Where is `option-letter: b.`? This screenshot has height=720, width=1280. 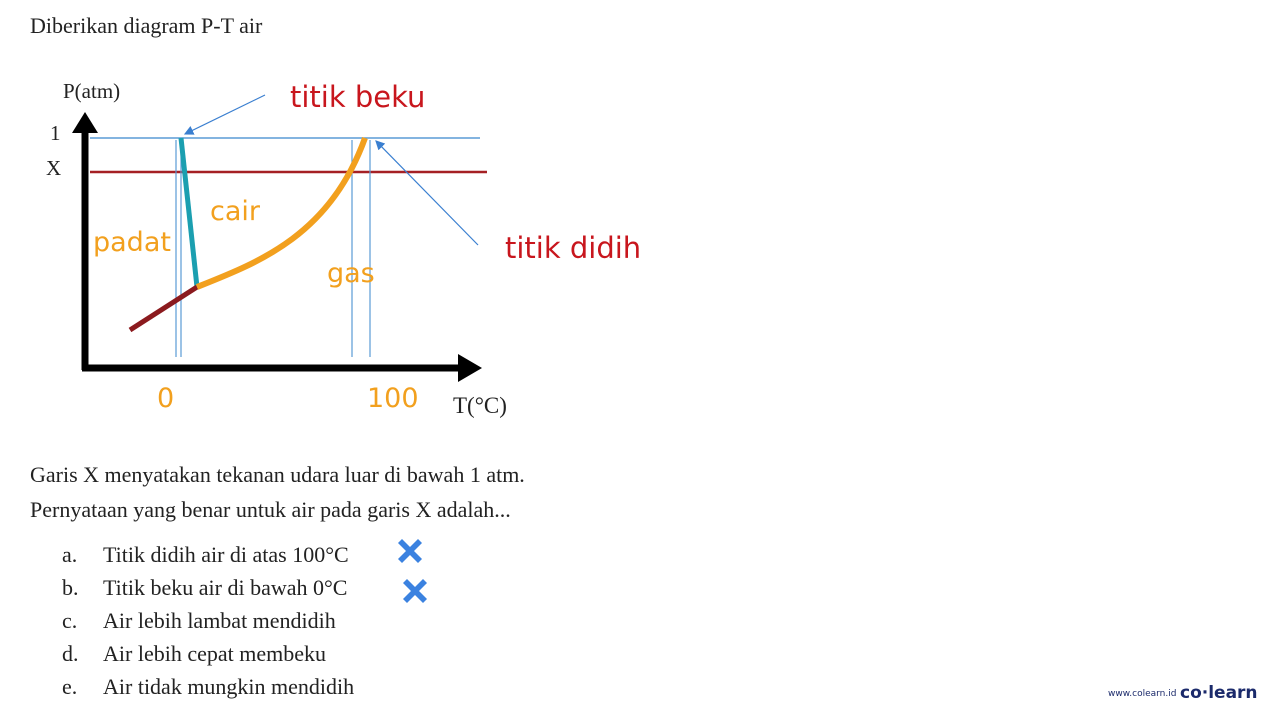
option-letter: b. is located at coordinates (70, 587).